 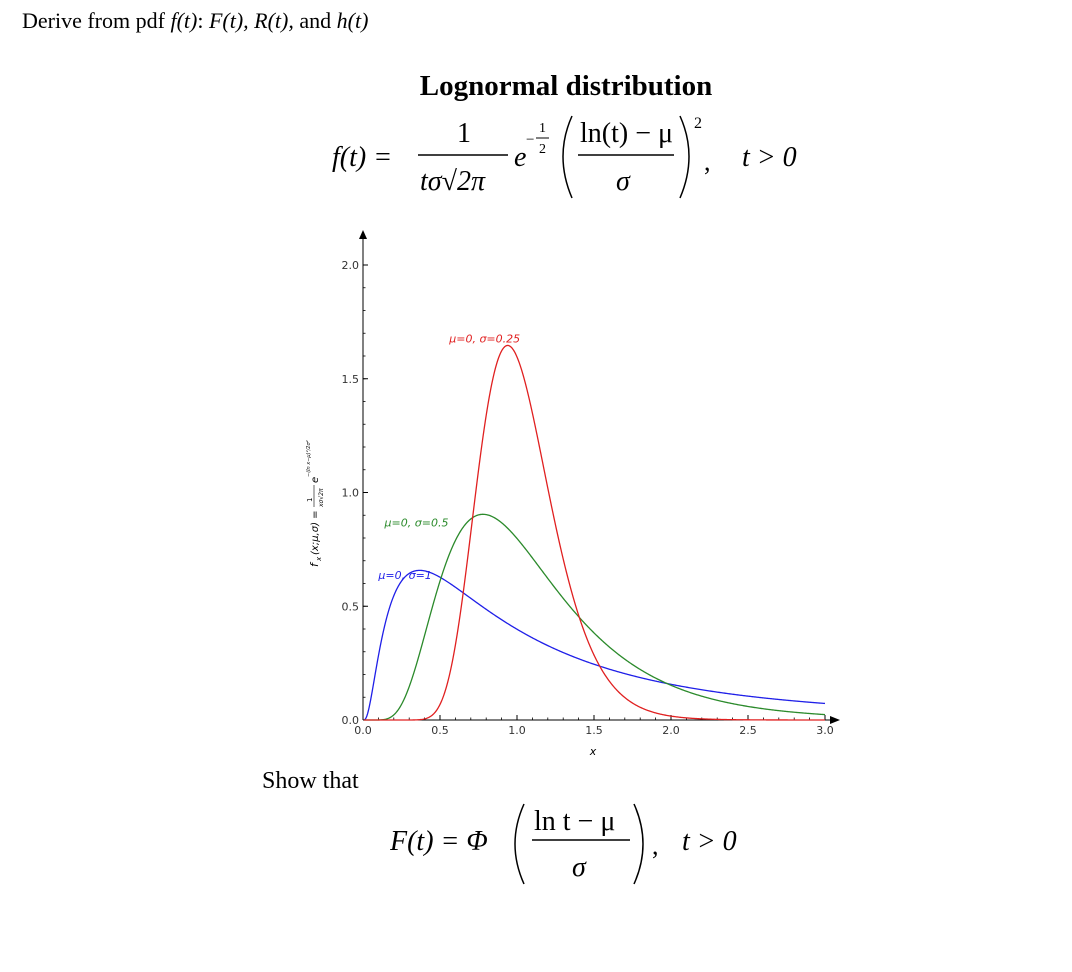 I want to click on y-tick-label-0: 0.0, so click(x=351, y=720).